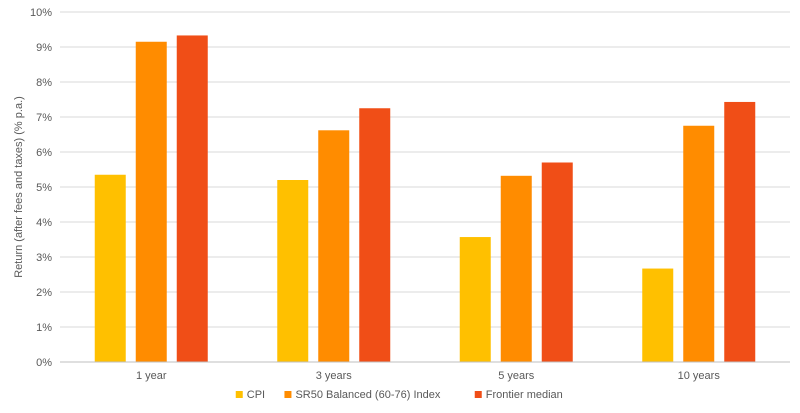 The height and width of the screenshot is (413, 800). Describe the element at coordinates (699, 243) in the screenshot. I see `bar-sr50-balanced-60-76-index-10-years` at that location.